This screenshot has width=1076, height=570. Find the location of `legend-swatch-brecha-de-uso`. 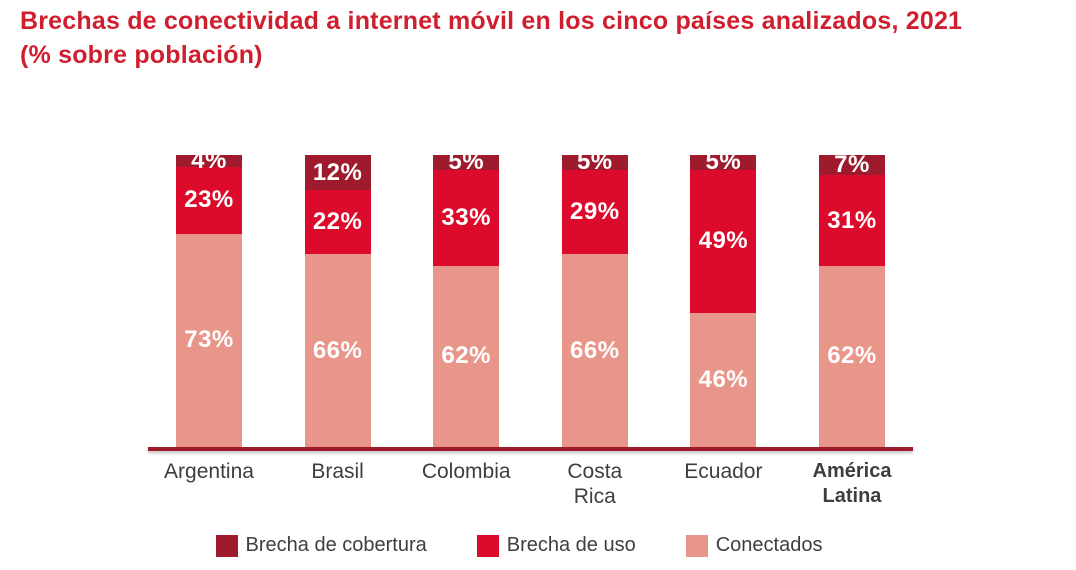

legend-swatch-brecha-de-uso is located at coordinates (487, 545).